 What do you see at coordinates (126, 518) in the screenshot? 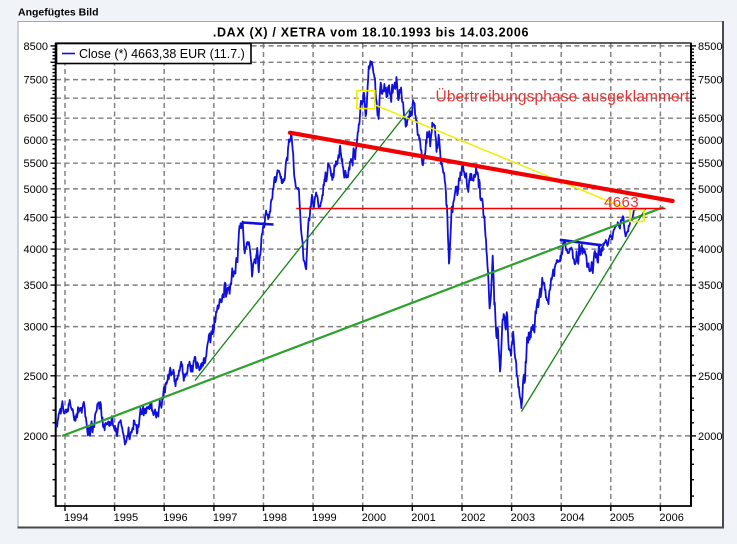
I see `svg-text: 1995` at bounding box center [126, 518].